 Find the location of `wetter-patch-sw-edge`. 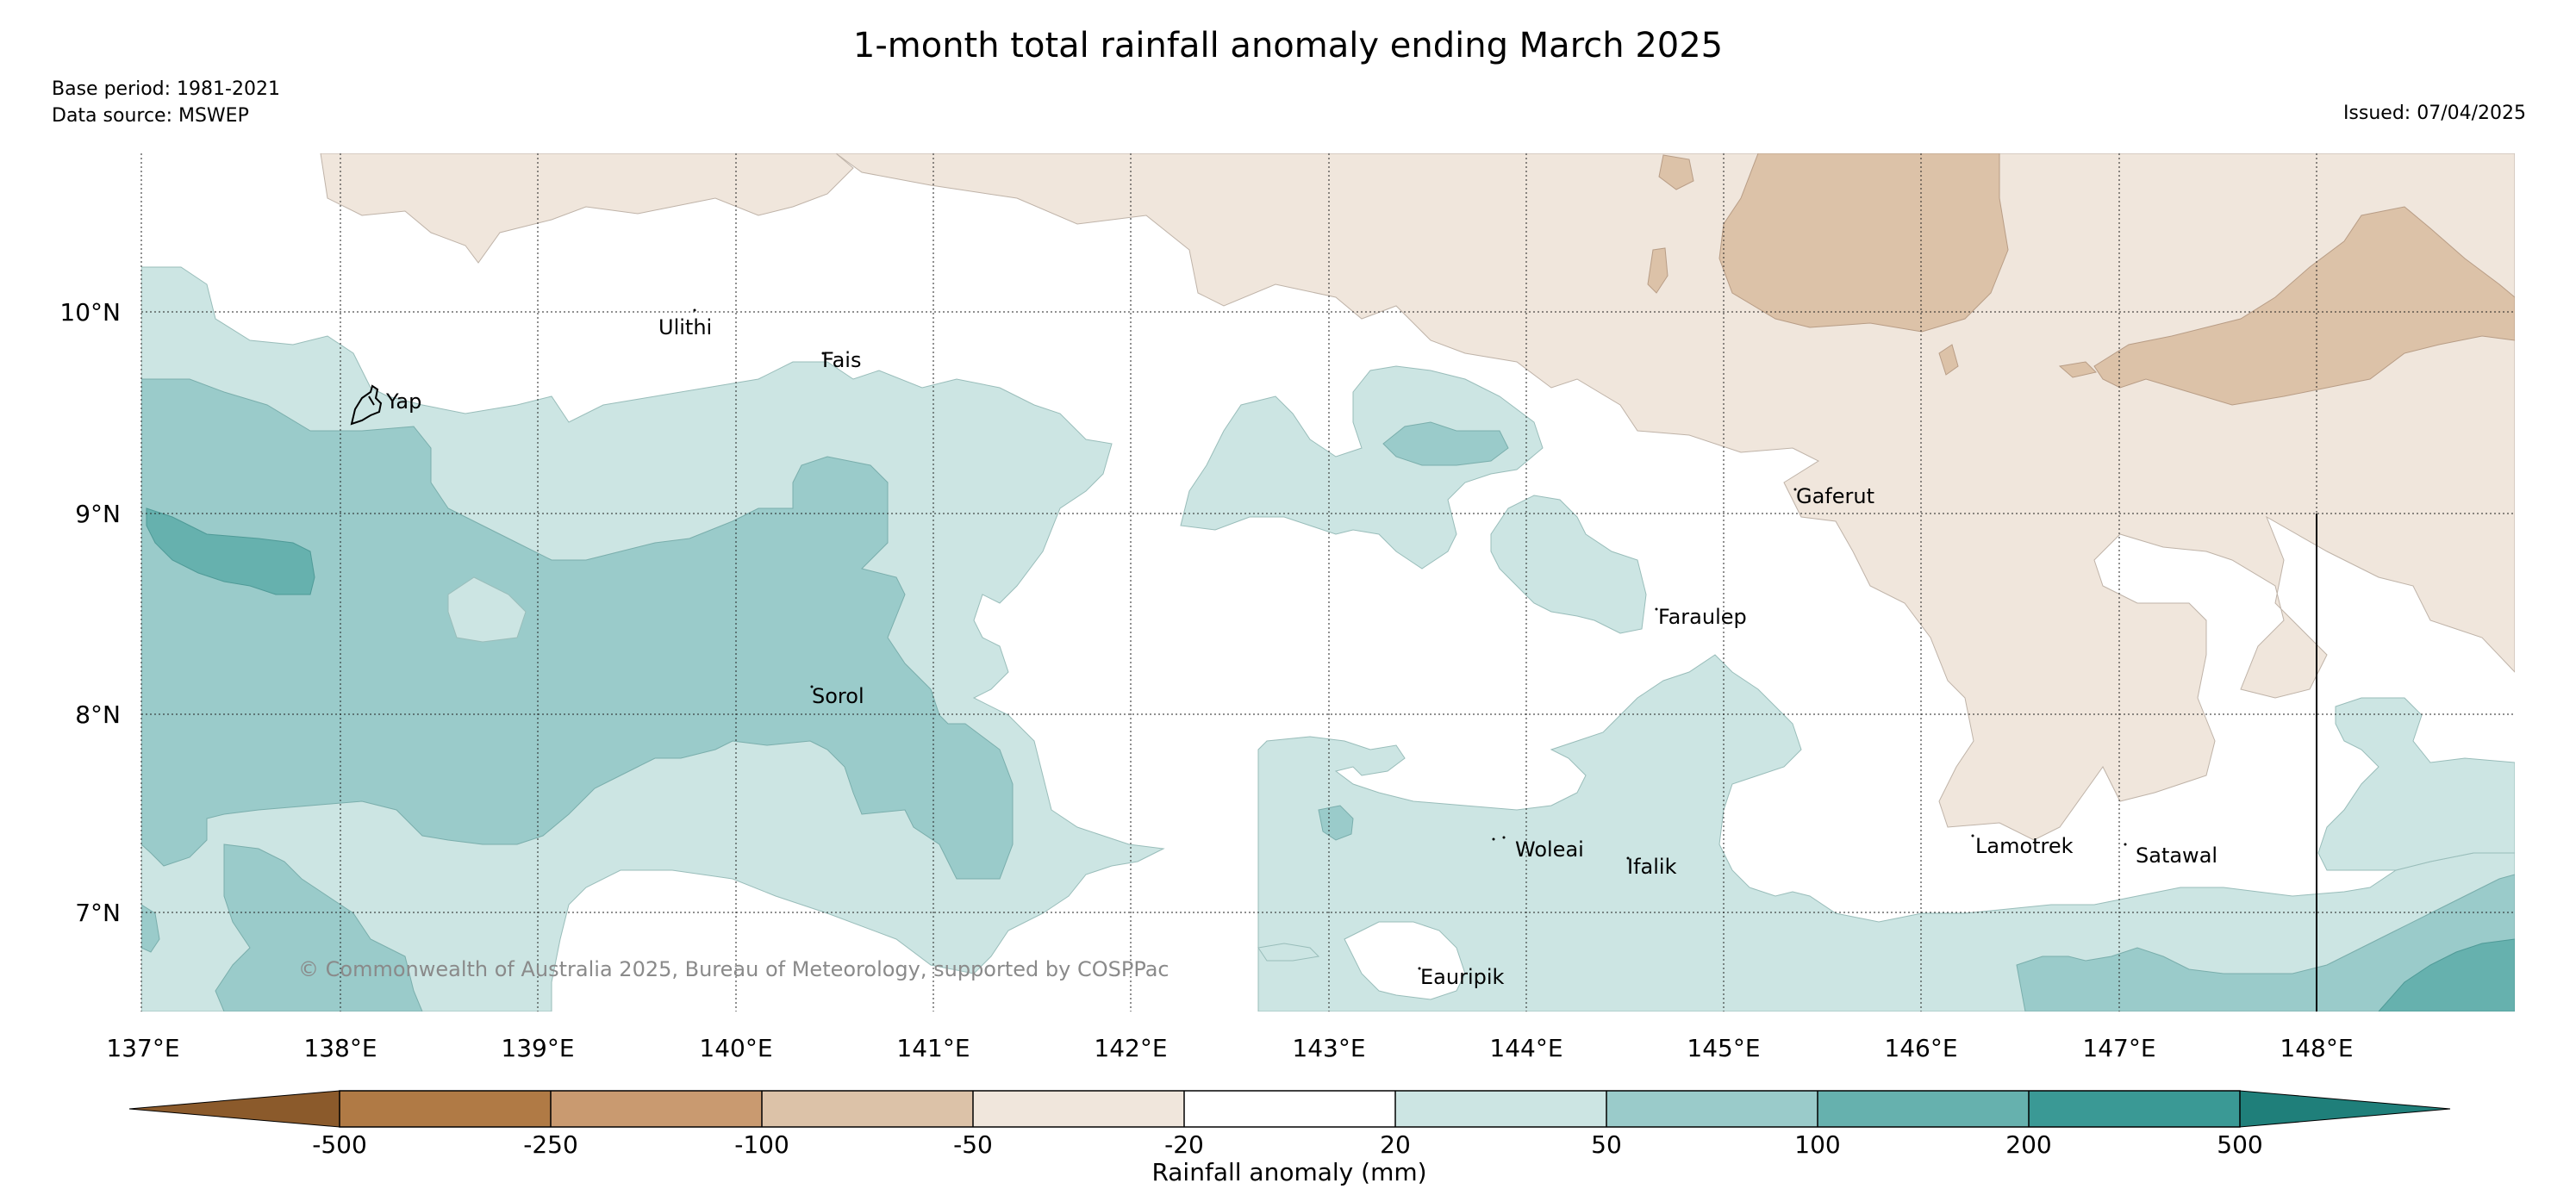

wetter-patch-sw-edge is located at coordinates (150, 929).